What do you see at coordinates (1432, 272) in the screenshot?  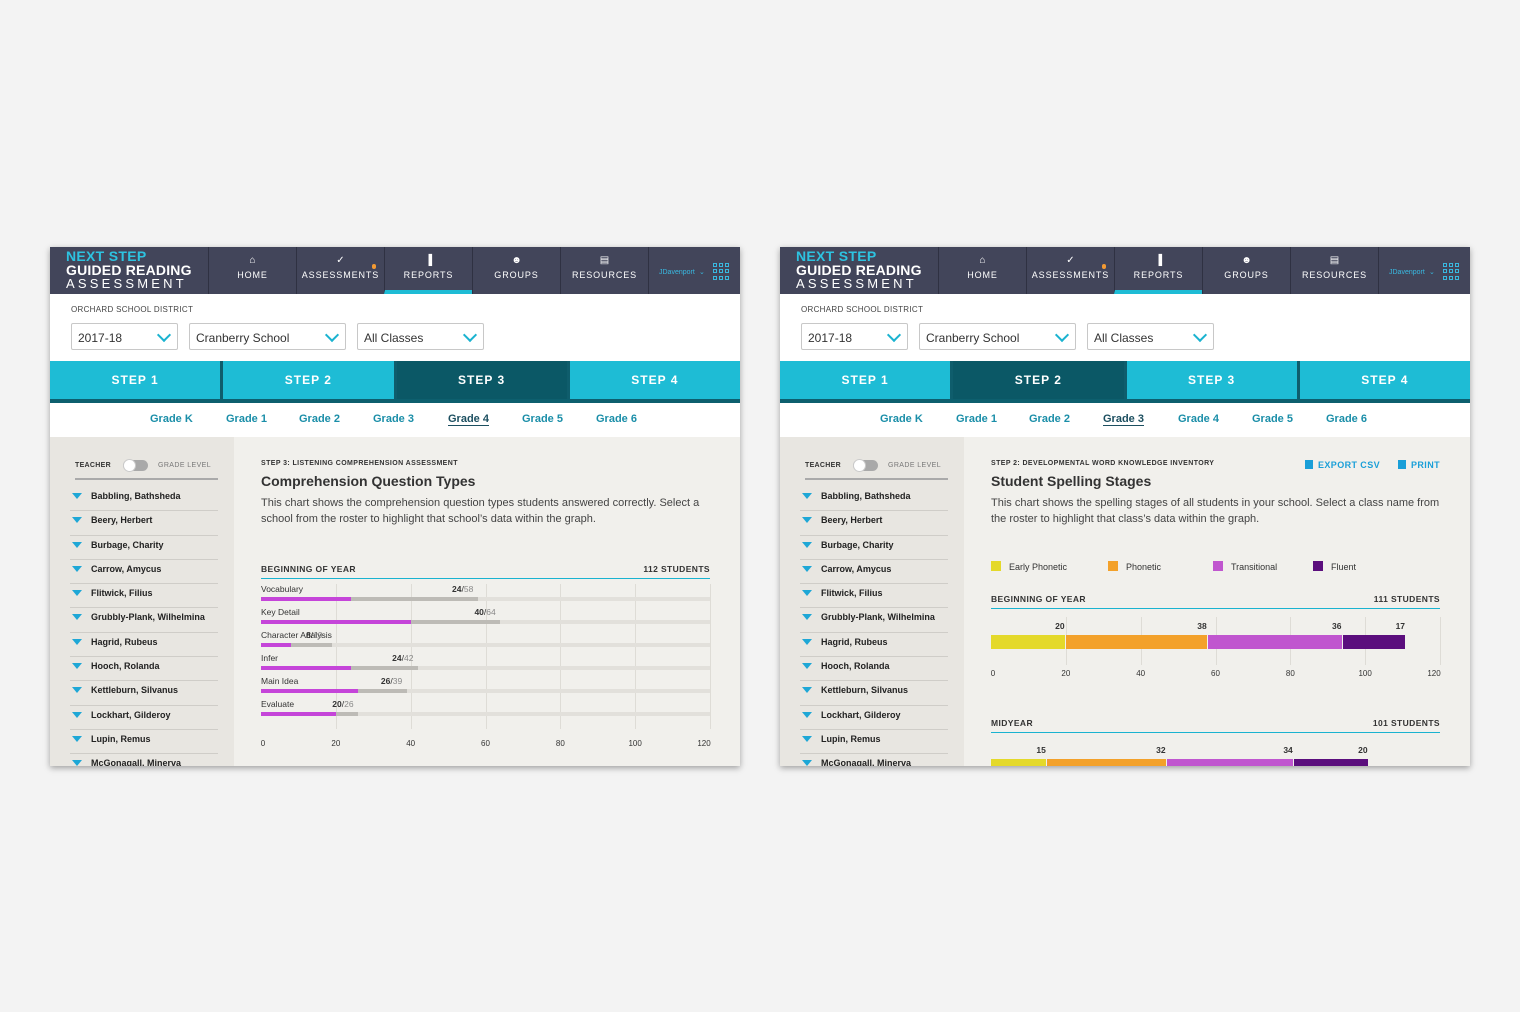 I see `chevron-down-icon: ⌄` at bounding box center [1432, 272].